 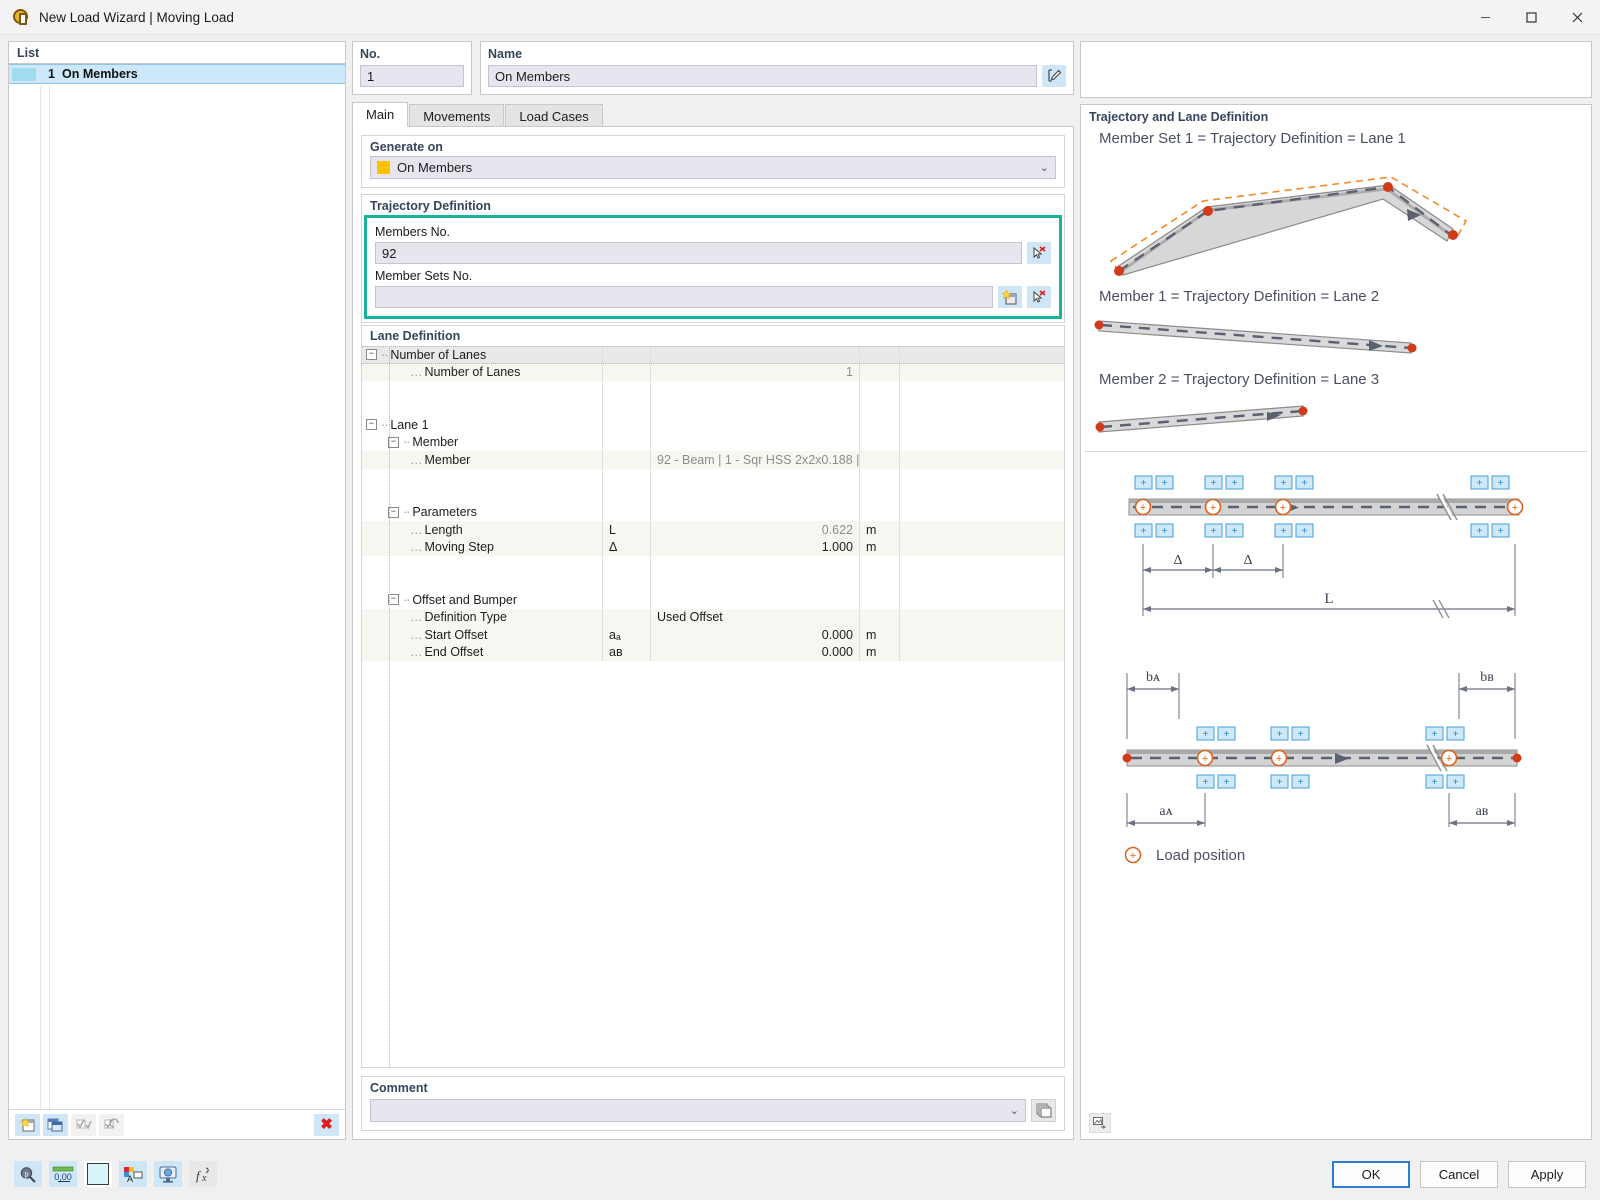 What do you see at coordinates (454, 652) in the screenshot?
I see `tree-row-label: End Offset` at bounding box center [454, 652].